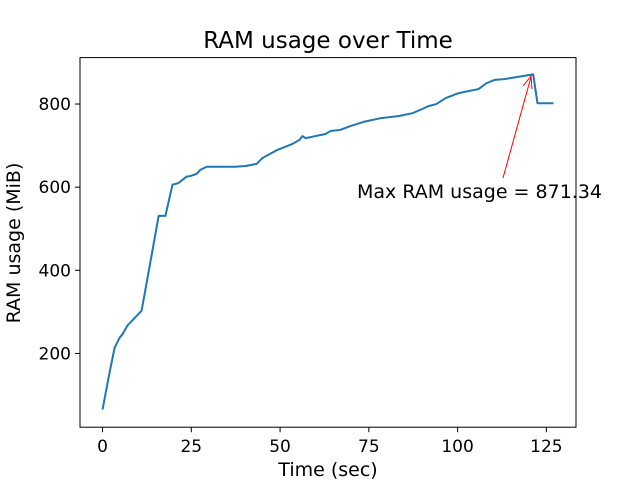 The height and width of the screenshot is (480, 640). Describe the element at coordinates (55, 188) in the screenshot. I see `y-tick-label: 600` at that location.